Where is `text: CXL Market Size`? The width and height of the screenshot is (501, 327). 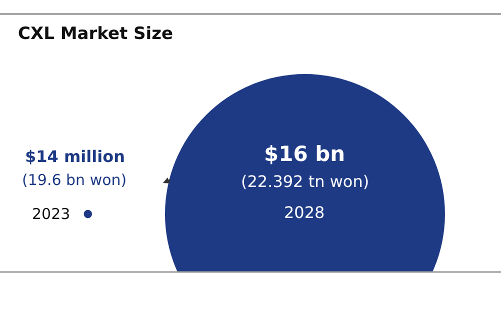
text: CXL Market Size is located at coordinates (96, 34).